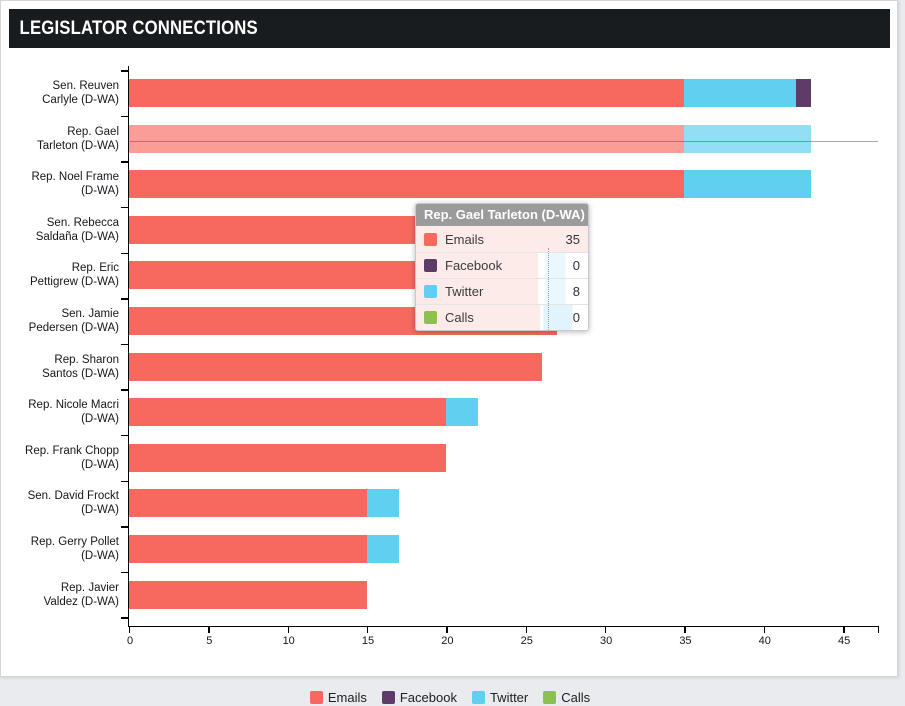 Image resolution: width=905 pixels, height=706 pixels. What do you see at coordinates (464, 291) in the screenshot?
I see `tooltip-row-label: Twitter` at bounding box center [464, 291].